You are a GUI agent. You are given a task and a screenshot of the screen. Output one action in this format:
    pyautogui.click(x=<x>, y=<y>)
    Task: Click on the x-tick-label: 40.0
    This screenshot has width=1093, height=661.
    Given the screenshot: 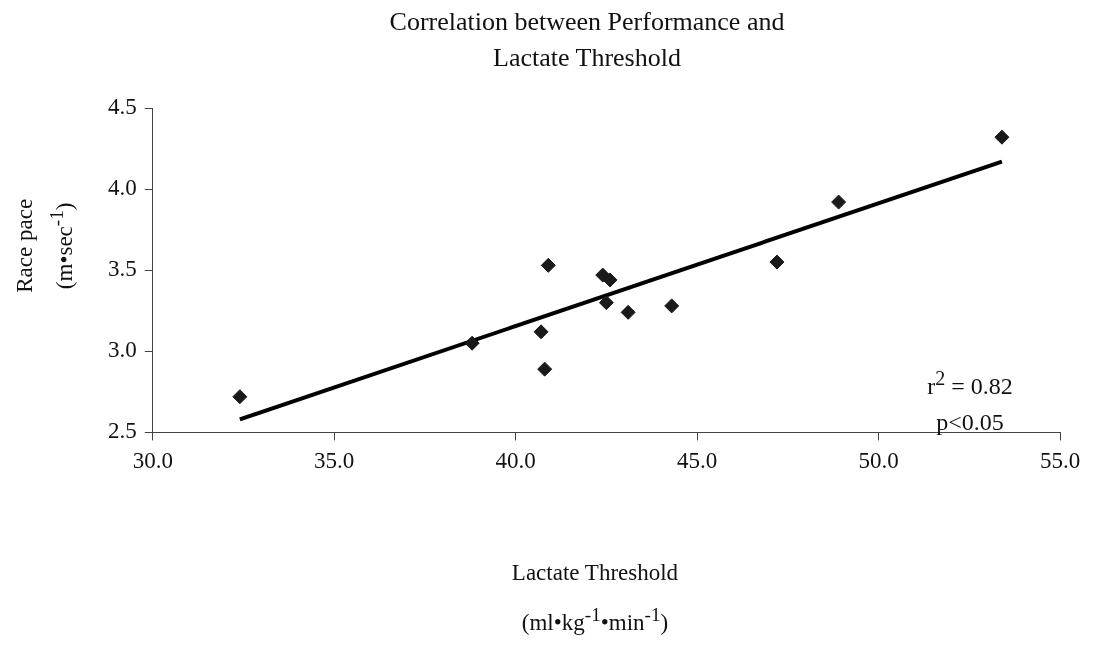 What is the action you would take?
    pyautogui.click(x=515, y=461)
    